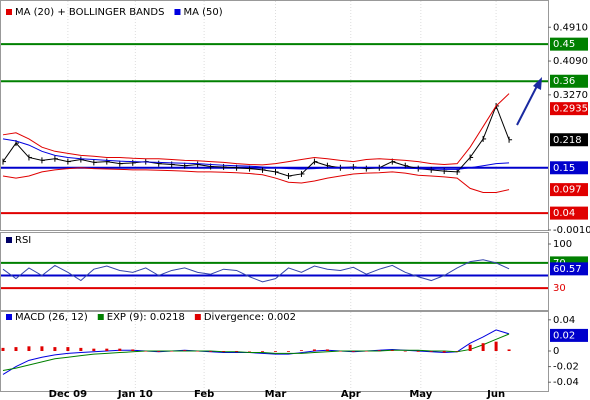 The width and height of the screenshot is (590, 400). What do you see at coordinates (556, 351) in the screenshot?
I see `y-tick-label: 0` at bounding box center [556, 351].